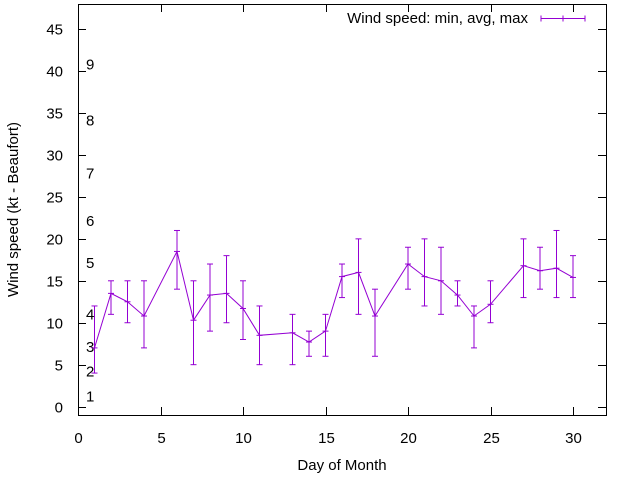 This screenshot has height=480, width=640. Describe the element at coordinates (54, 30) in the screenshot. I see `y-tick-label: 45` at that location.